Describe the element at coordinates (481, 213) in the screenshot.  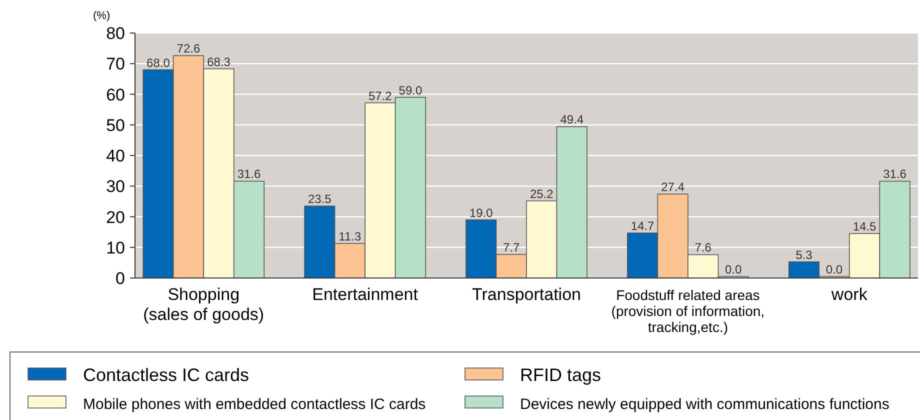
I see `data-label: 19.0` at that location.